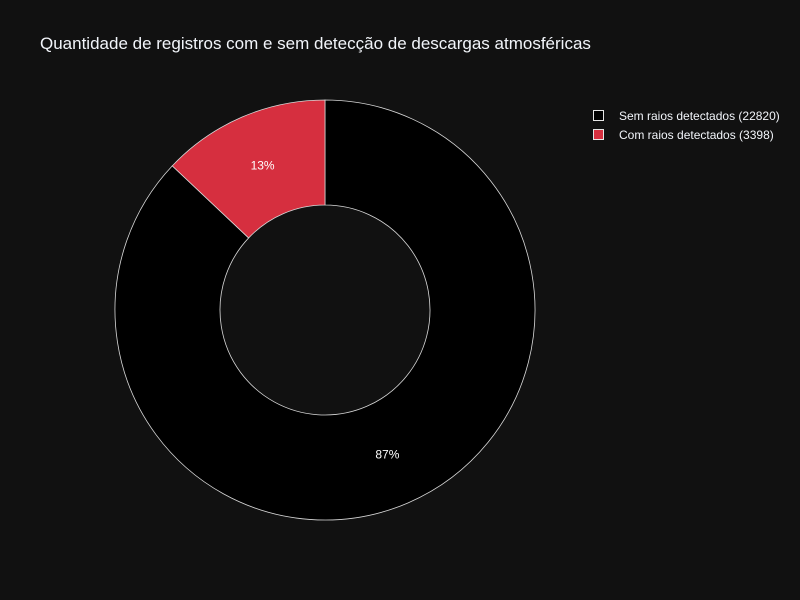 The height and width of the screenshot is (600, 800). I want to click on legend-label-com-raios: Com raios detectados (3398), so click(696, 134).